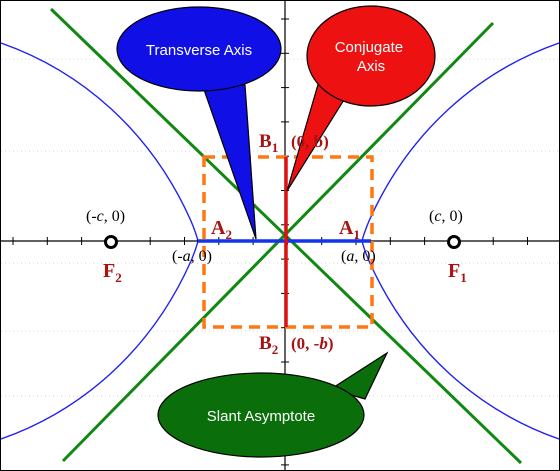 The height and width of the screenshot is (471, 560). I want to click on focus-f1-point, so click(454, 242).